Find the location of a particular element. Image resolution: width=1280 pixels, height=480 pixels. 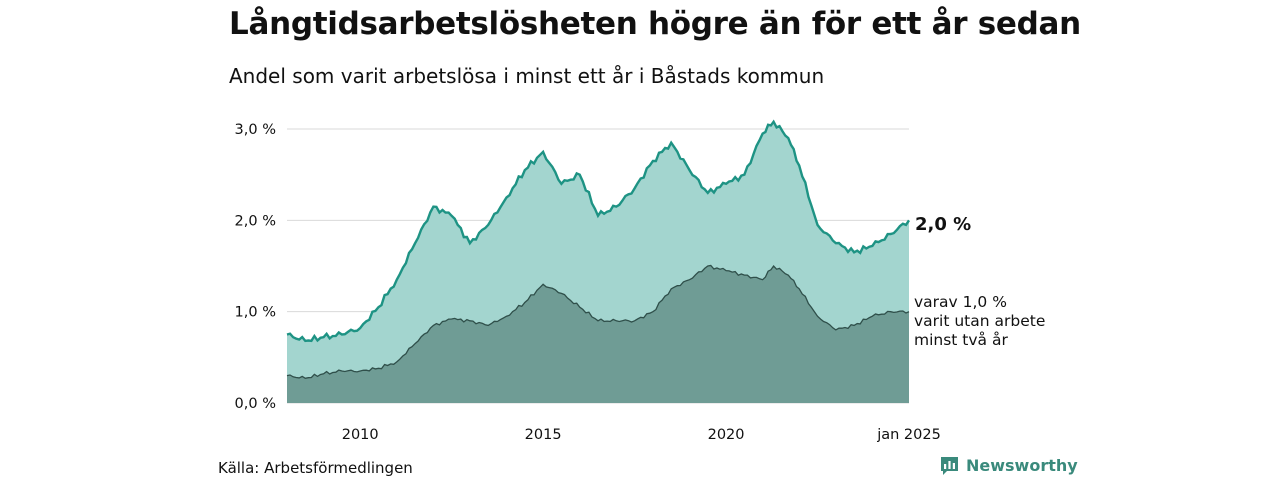

newsworthy-logo-icon is located at coordinates (949, 466).